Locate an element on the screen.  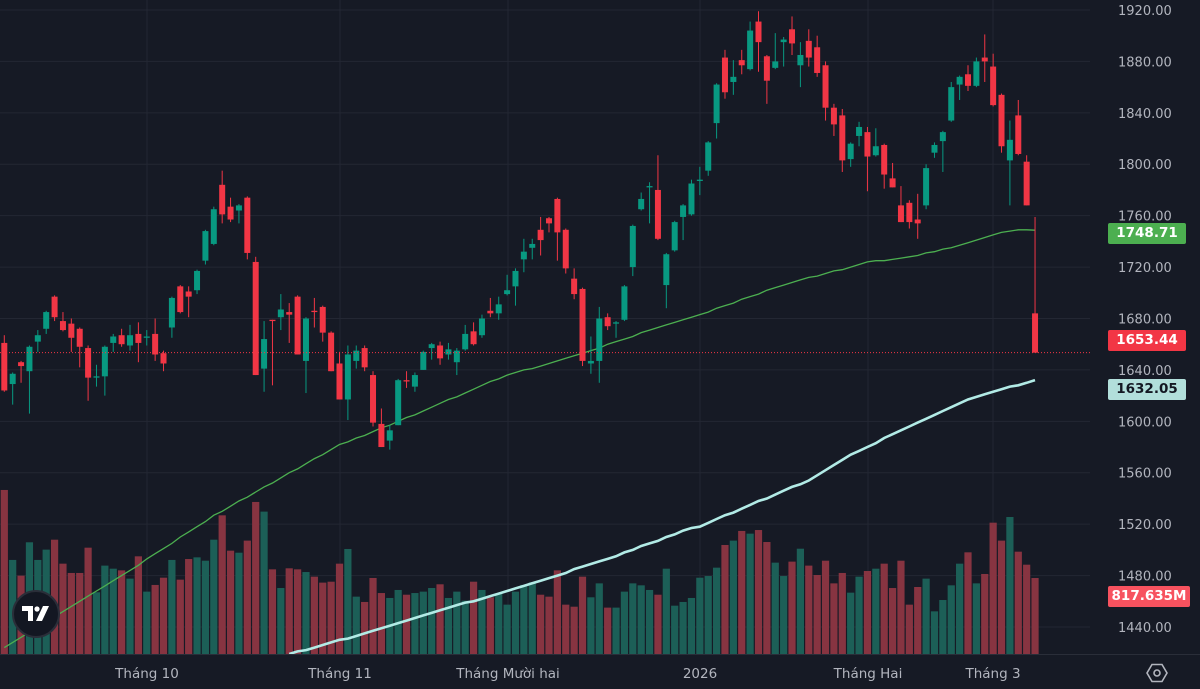
ma-fast-value-tag: 1748.71 is located at coordinates (1147, 233).